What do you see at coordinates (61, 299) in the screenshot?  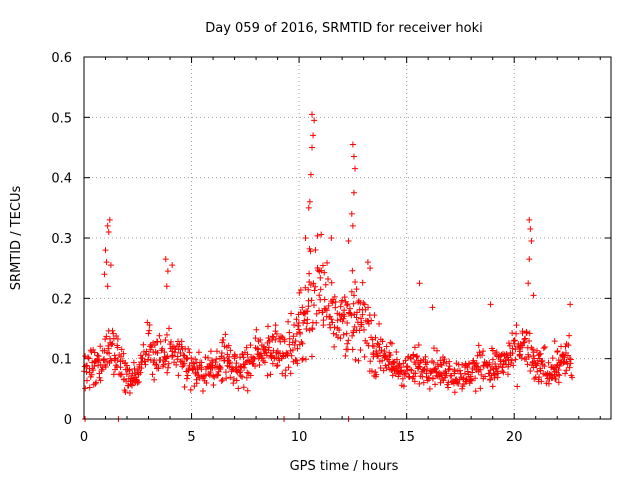 I see `y-tick-label: 0.2` at bounding box center [61, 299].